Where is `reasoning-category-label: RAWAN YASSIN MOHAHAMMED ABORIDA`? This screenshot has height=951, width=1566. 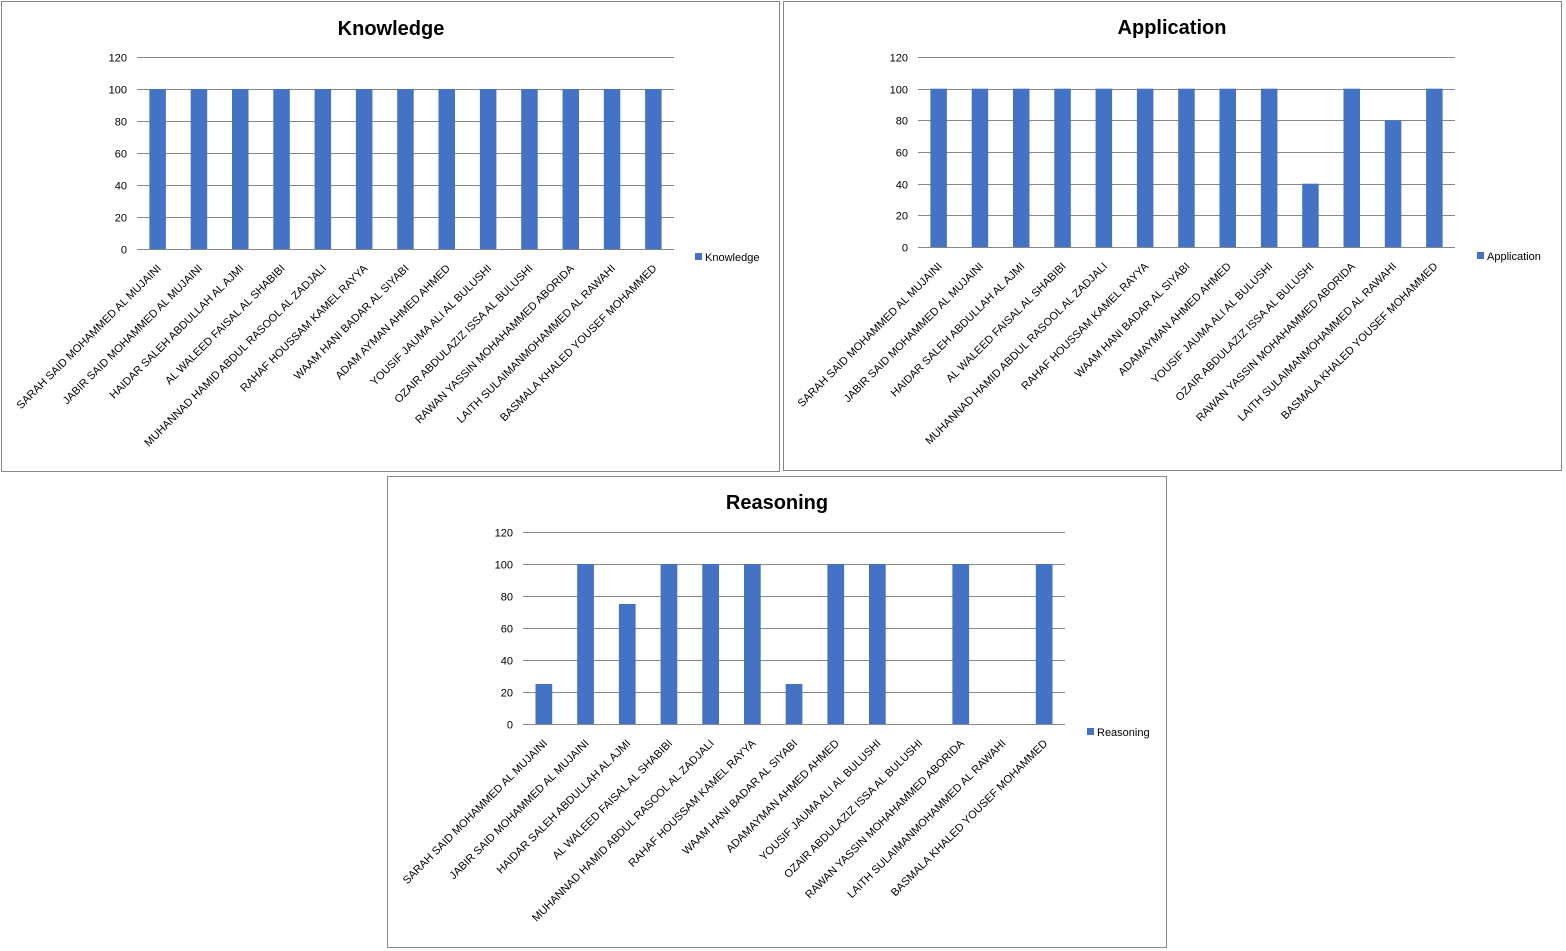 reasoning-category-label: RAWAN YASSIN MOHAHAMMED ABORIDA is located at coordinates (885, 819).